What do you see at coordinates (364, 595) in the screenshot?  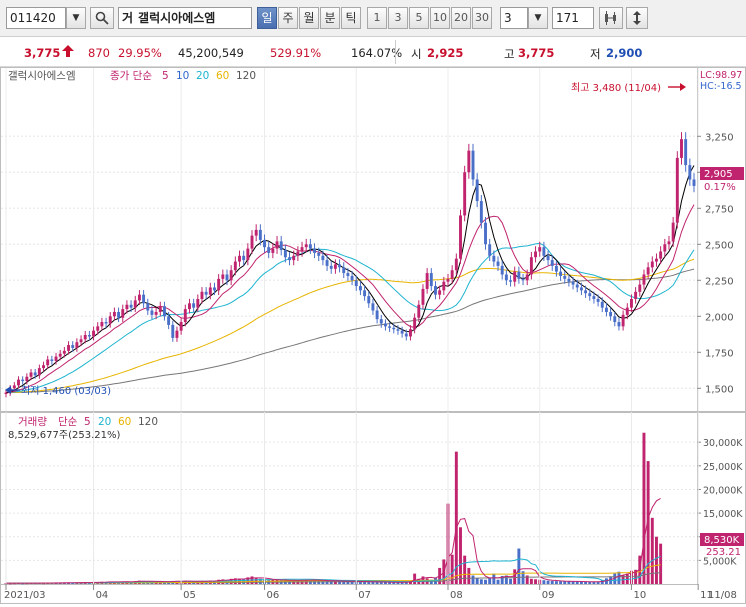 I see `x-tick-label: 07` at bounding box center [364, 595].